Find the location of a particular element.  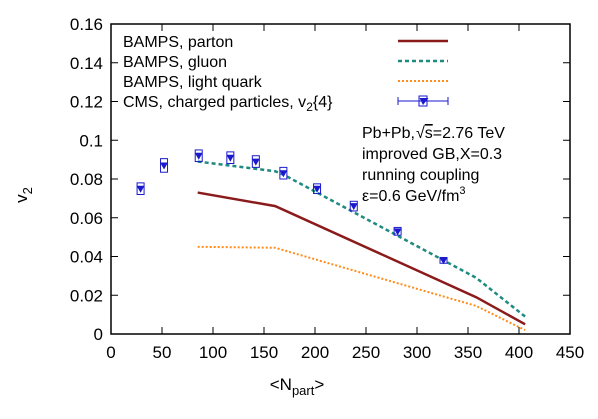

annotation-line-2: improved GB,X=0.3 is located at coordinates (432, 154).